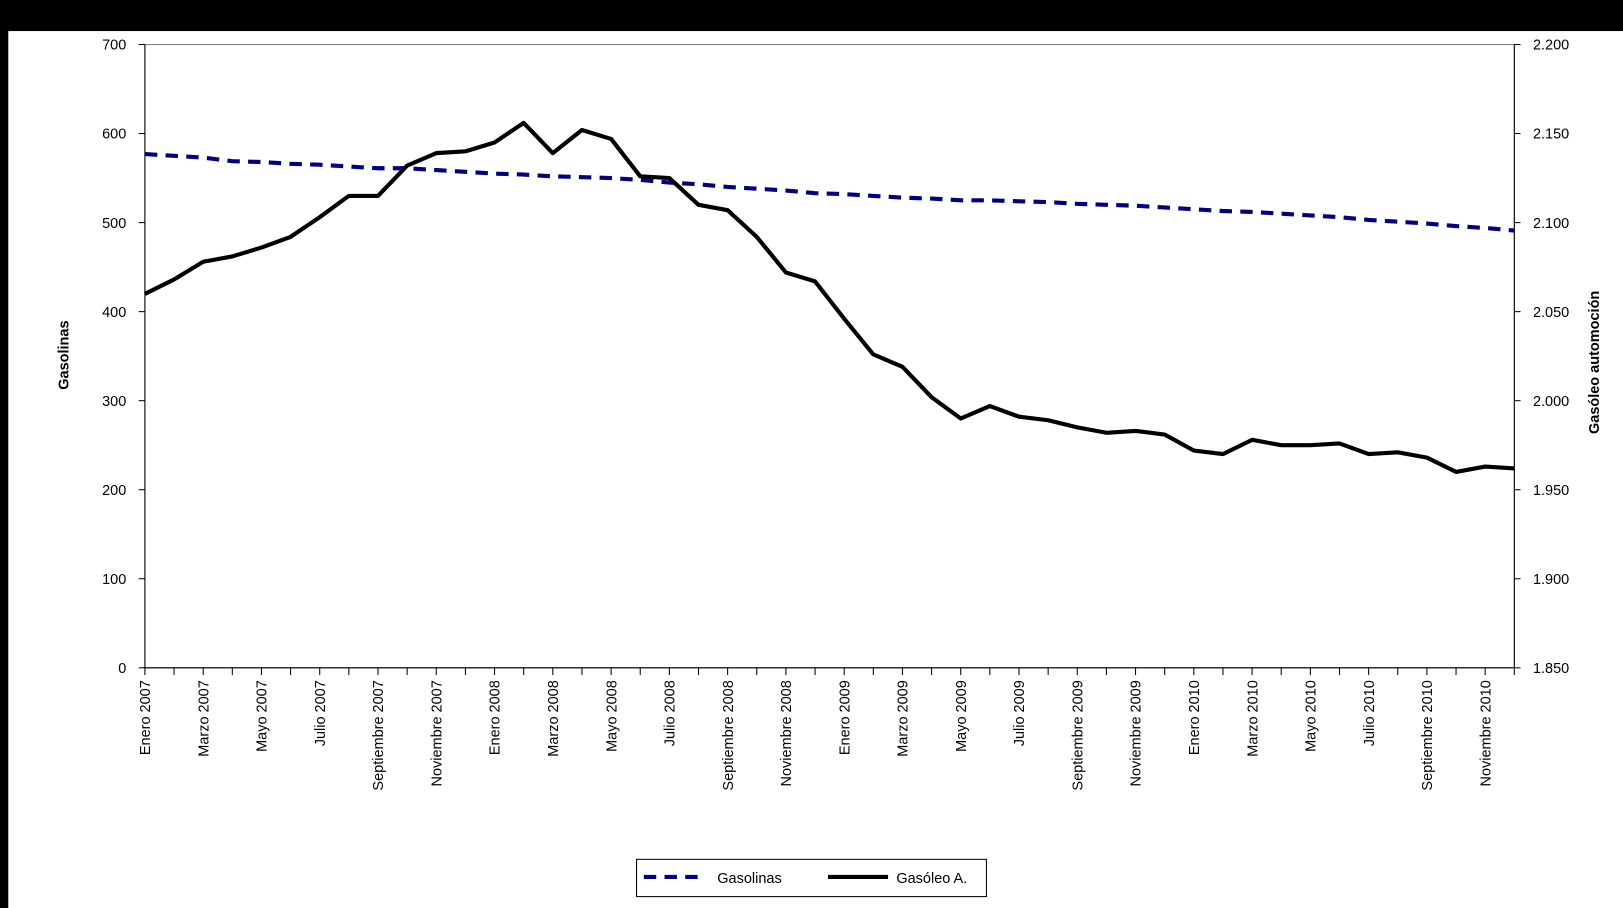  Describe the element at coordinates (1551, 402) in the screenshot. I see `y2-tick-label: 2.000` at that location.